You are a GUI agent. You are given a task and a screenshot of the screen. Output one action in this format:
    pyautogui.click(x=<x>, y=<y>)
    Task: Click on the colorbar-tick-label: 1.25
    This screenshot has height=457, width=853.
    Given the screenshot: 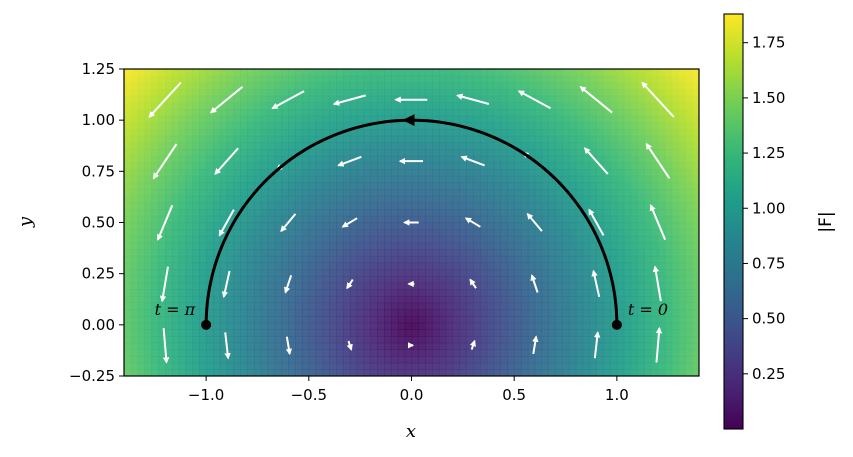 What is the action you would take?
    pyautogui.click(x=768, y=153)
    